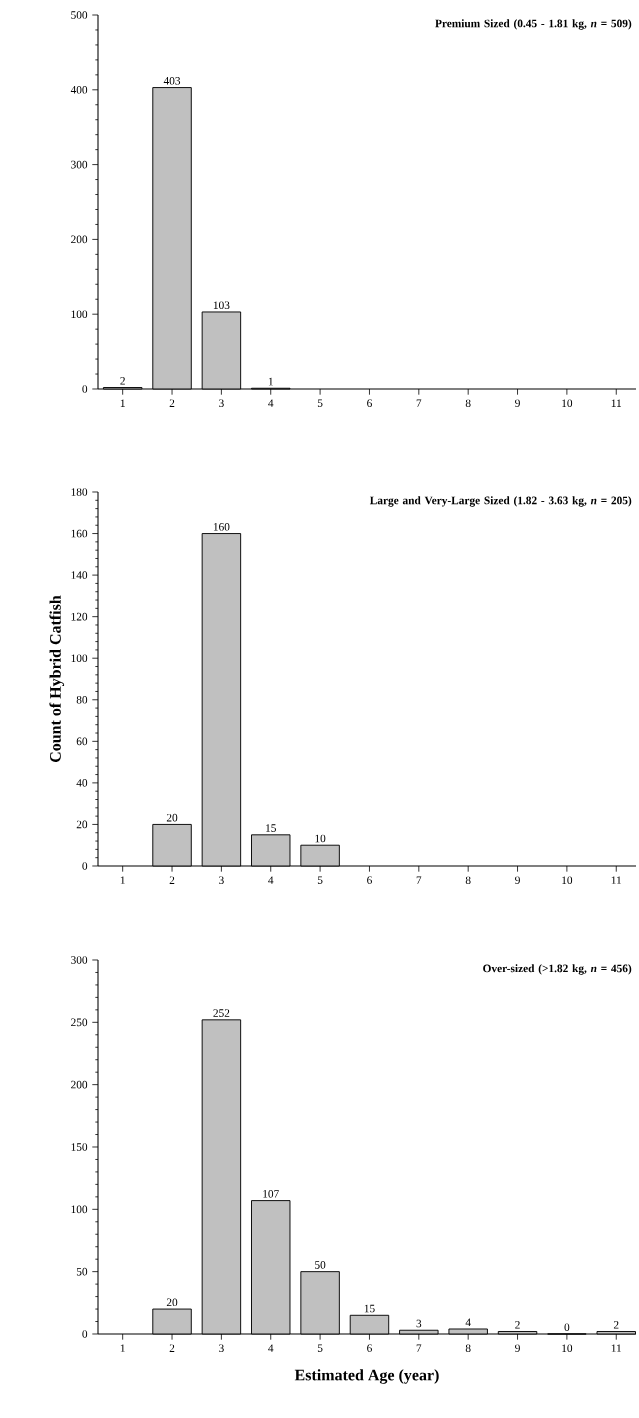 This screenshot has height=1418, width=639. What do you see at coordinates (82, 1271) in the screenshot?
I see `y-tick-label: 50` at bounding box center [82, 1271].